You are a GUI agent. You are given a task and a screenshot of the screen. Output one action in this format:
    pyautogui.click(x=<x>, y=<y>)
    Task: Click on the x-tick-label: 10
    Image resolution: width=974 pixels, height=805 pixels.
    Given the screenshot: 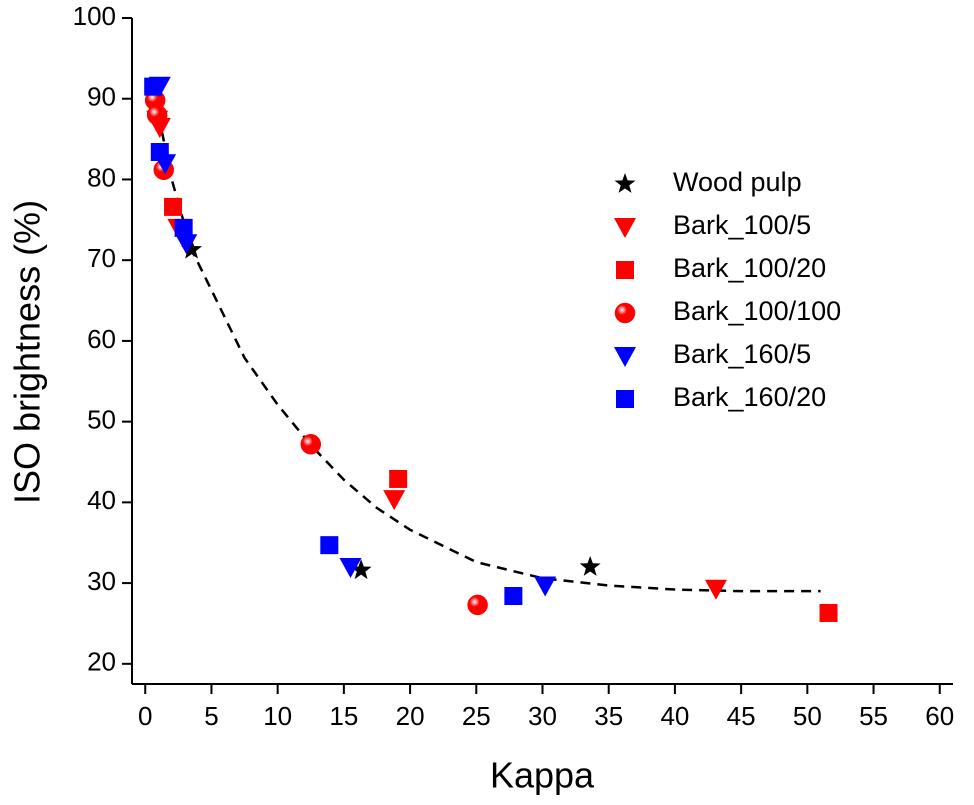 What is the action you would take?
    pyautogui.click(x=277, y=716)
    